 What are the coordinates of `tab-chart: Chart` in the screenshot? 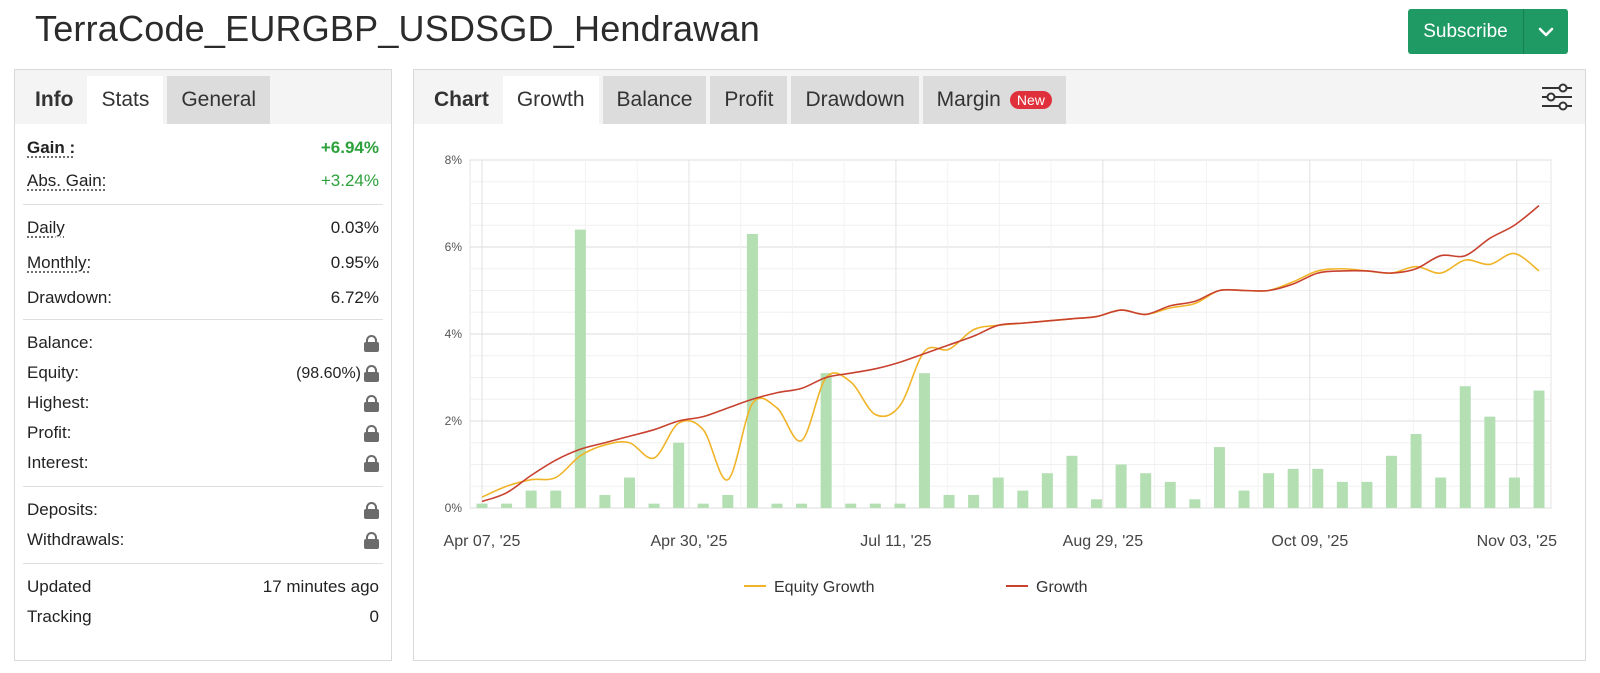 It's located at (461, 99).